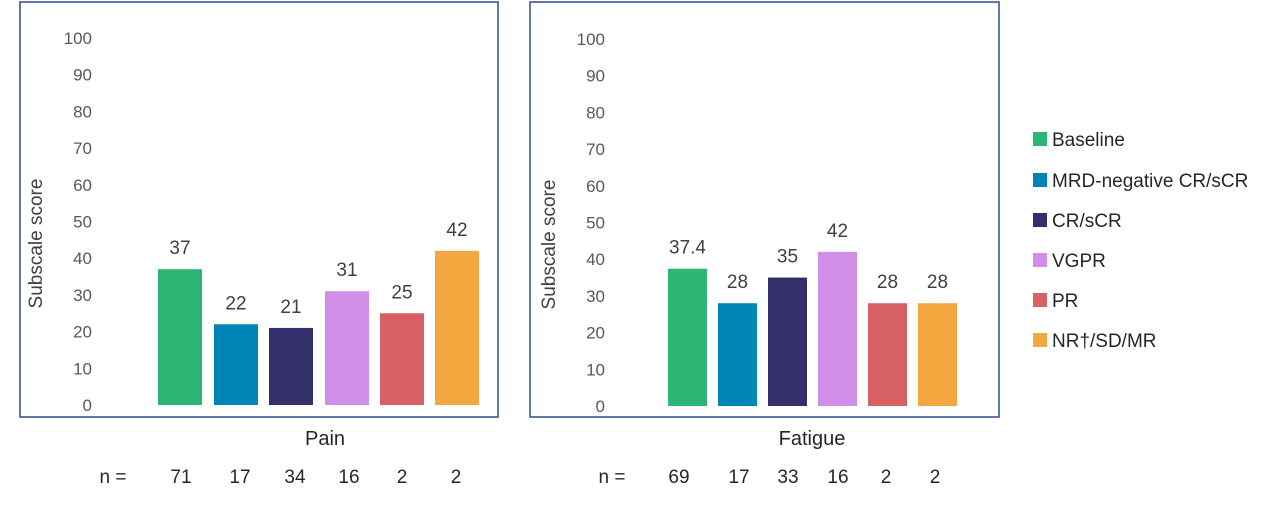 Image resolution: width=1278 pixels, height=505 pixels. I want to click on legend-item: NR†/SD/MR, so click(1095, 341).